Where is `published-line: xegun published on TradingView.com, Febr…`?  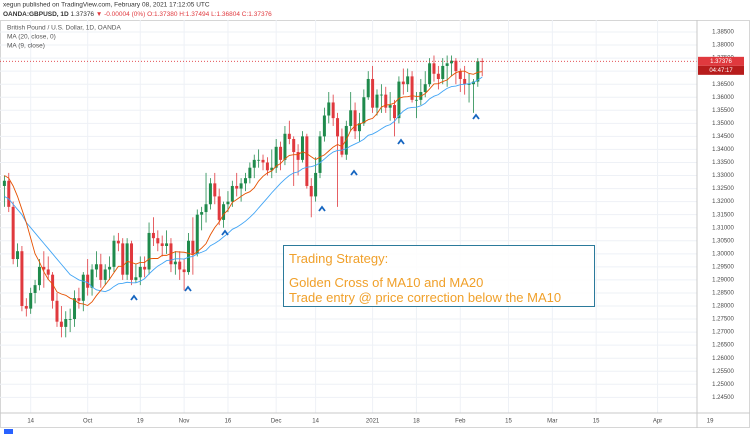
published-line: xegun published on TradingView.com, Febr… is located at coordinates (106, 5).